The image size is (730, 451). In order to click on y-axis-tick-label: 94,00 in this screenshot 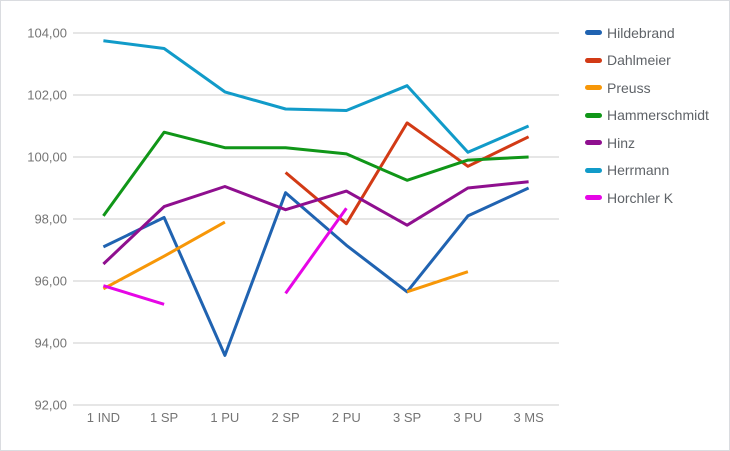, I will do `click(50, 343)`.